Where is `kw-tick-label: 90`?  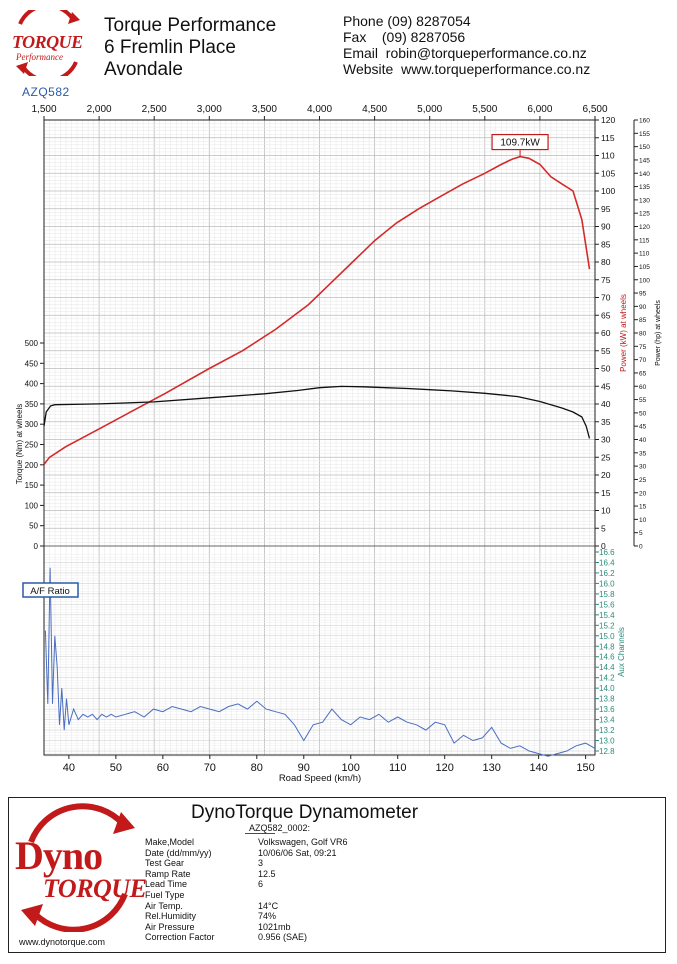 kw-tick-label: 90 is located at coordinates (606, 227).